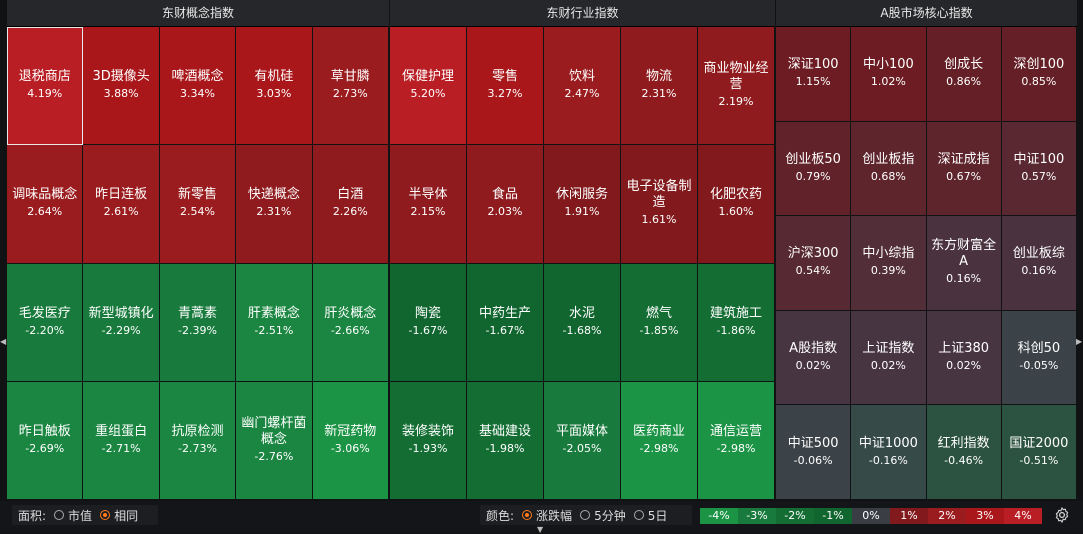 This screenshot has height=534, width=1083. Describe the element at coordinates (582, 322) in the screenshot. I see `index-tile: 水泥 -1.68%` at that location.